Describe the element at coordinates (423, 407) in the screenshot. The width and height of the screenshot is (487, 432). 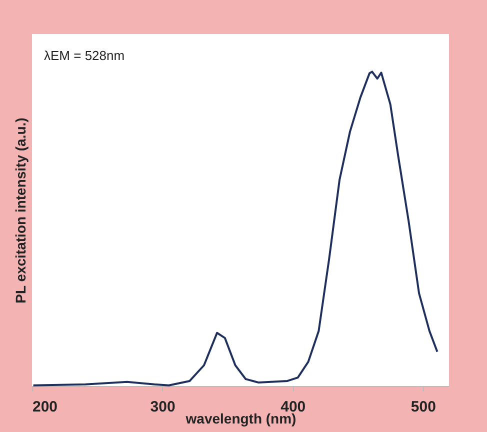
I see `x-tick-label: 500` at that location.